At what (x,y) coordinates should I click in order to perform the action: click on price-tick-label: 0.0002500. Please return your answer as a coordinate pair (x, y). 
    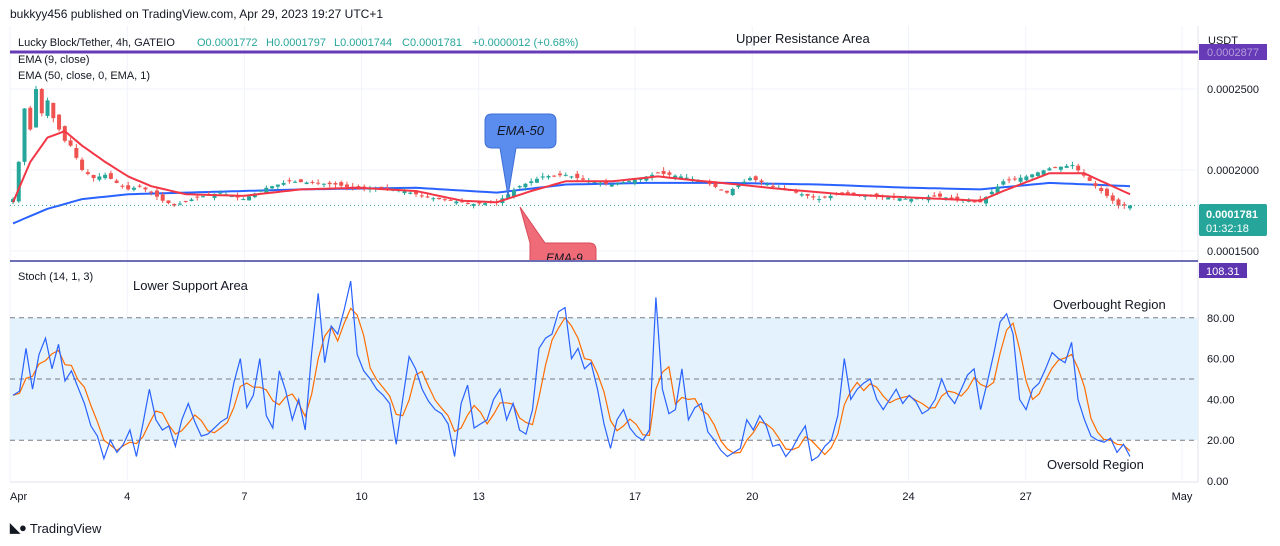
    Looking at the image, I should click on (1233, 90).